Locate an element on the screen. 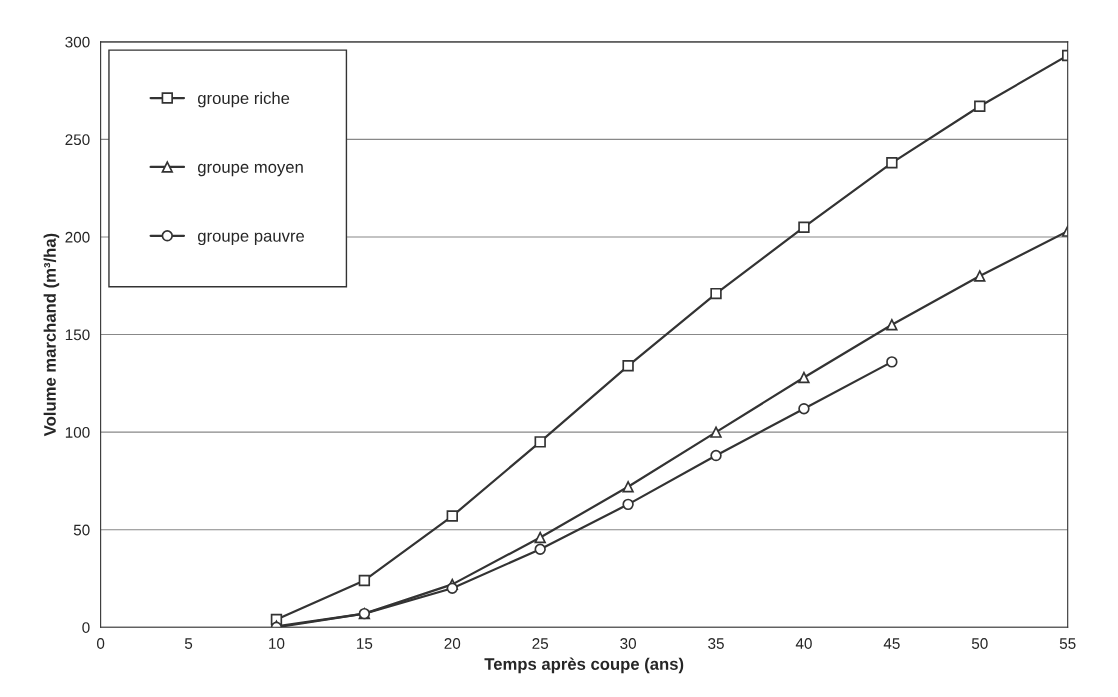  legend-label: groupe pauvre is located at coordinates (251, 239).